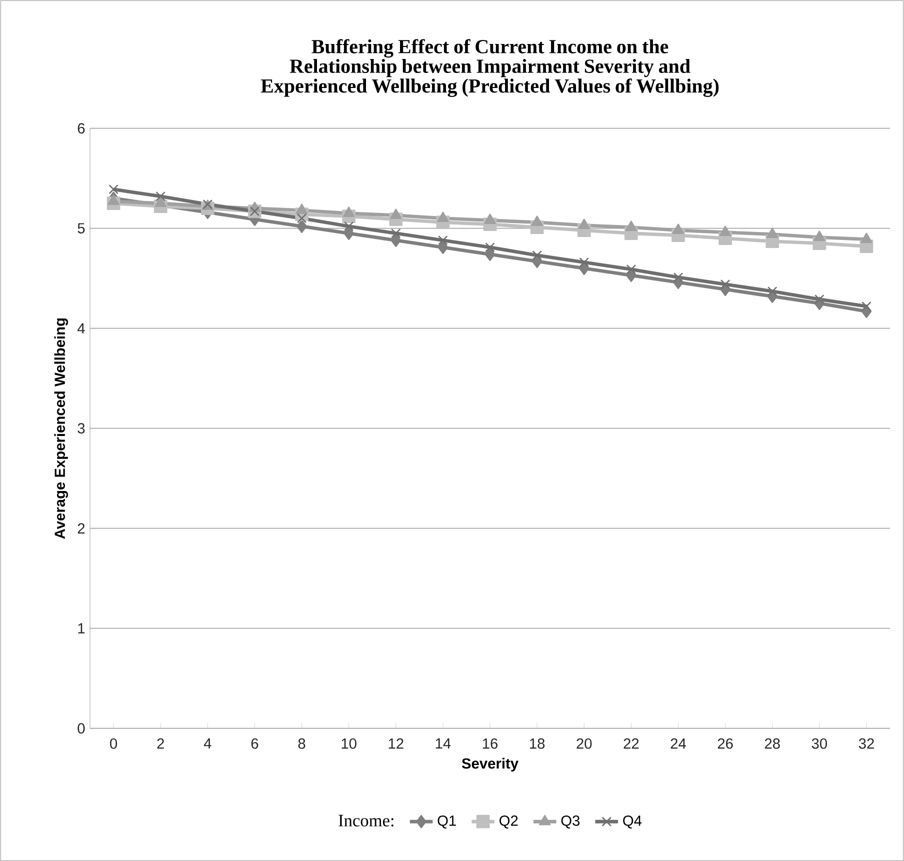 The width and height of the screenshot is (904, 861). Describe the element at coordinates (443, 743) in the screenshot. I see `x-tick-label: 14` at that location.